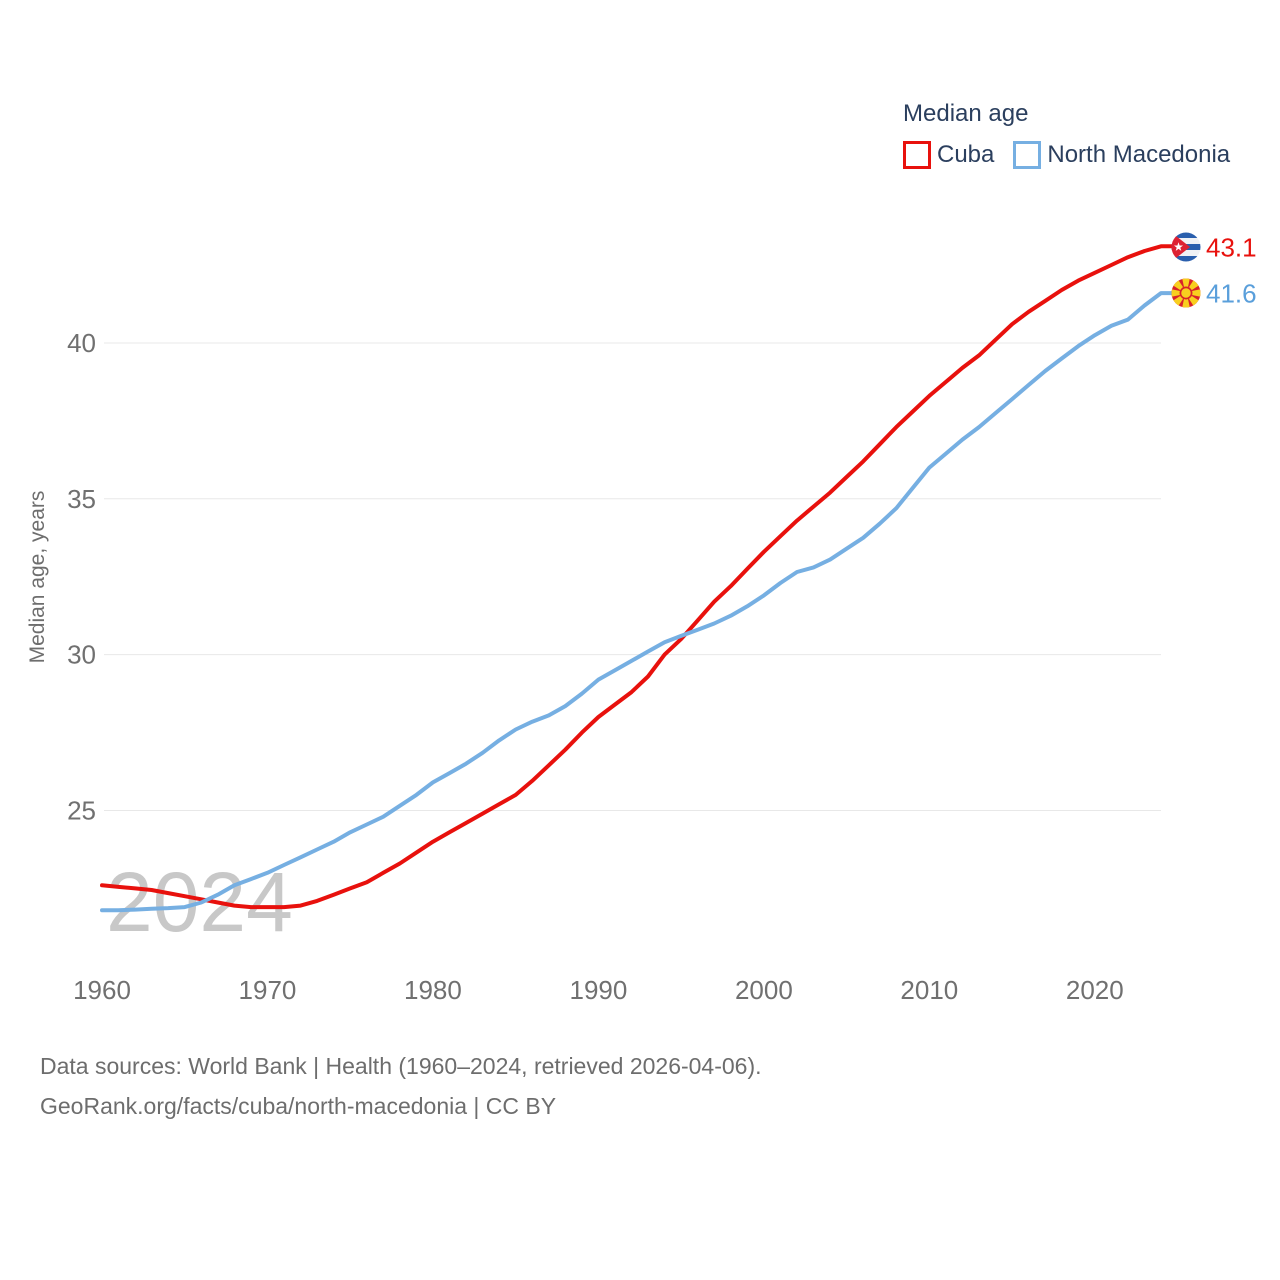 This screenshot has height=1280, width=1280. What do you see at coordinates (1139, 154) in the screenshot?
I see `legend-label-north-macedonia: North Macedonia` at bounding box center [1139, 154].